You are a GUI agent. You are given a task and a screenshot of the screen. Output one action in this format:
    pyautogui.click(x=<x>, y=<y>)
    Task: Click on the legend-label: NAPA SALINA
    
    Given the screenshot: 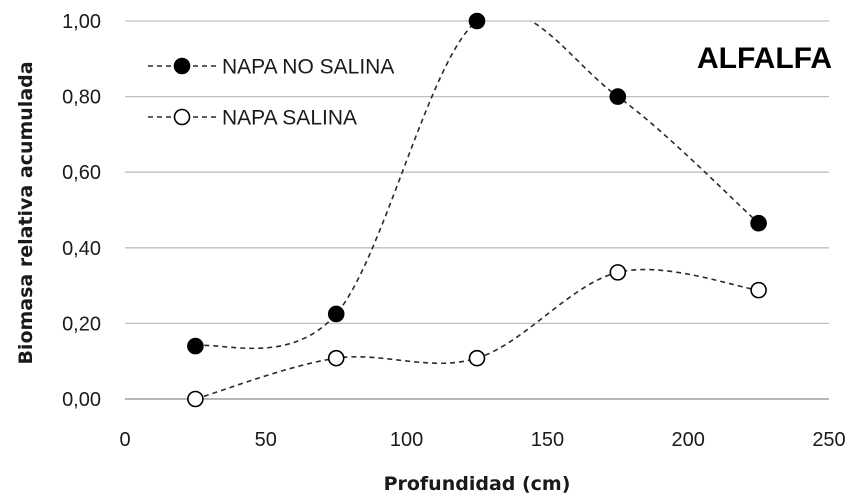 What is the action you would take?
    pyautogui.click(x=289, y=118)
    